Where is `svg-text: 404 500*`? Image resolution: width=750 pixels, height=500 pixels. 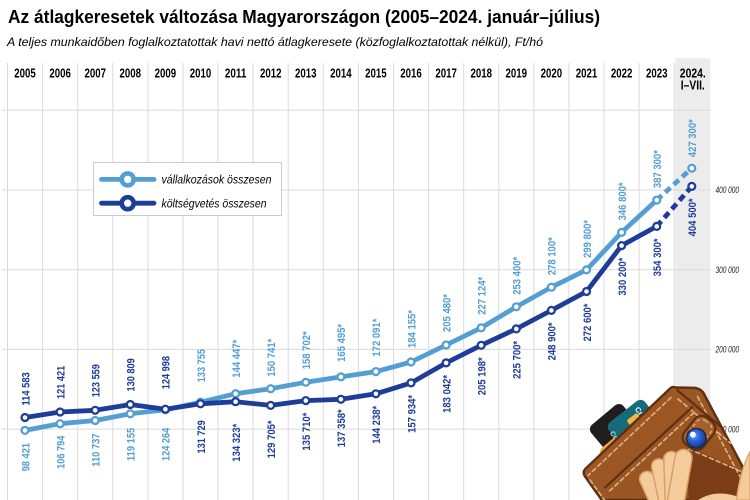 svg-text: 404 500* is located at coordinates (693, 217).